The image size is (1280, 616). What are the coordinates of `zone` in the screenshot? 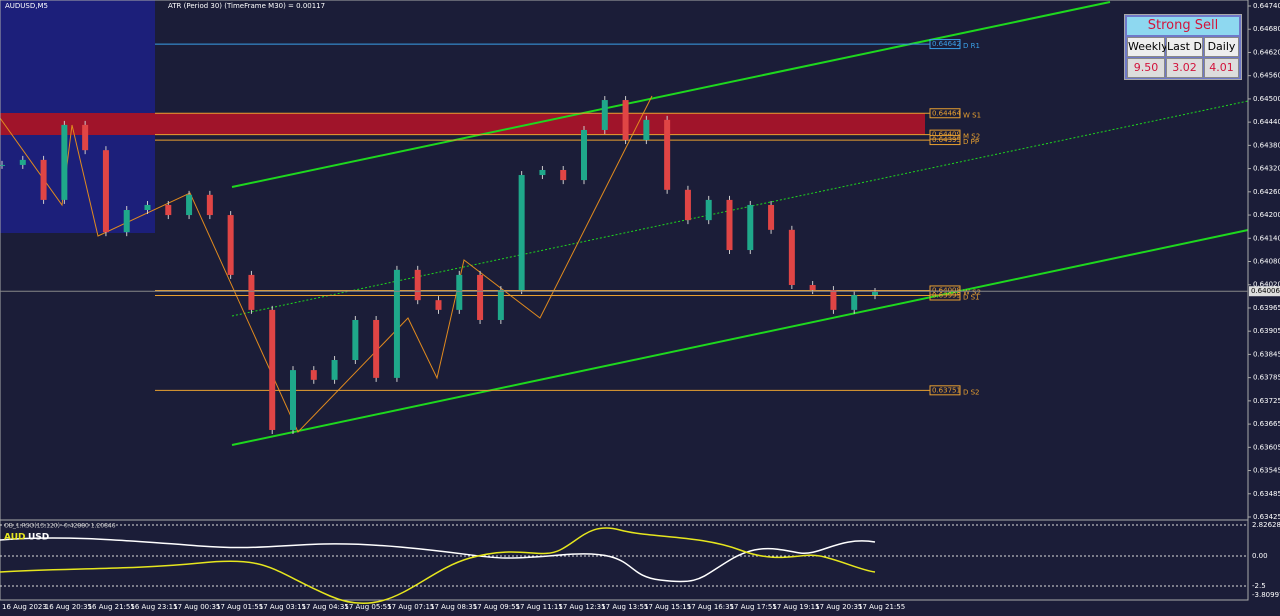 It's located at (462, 124).